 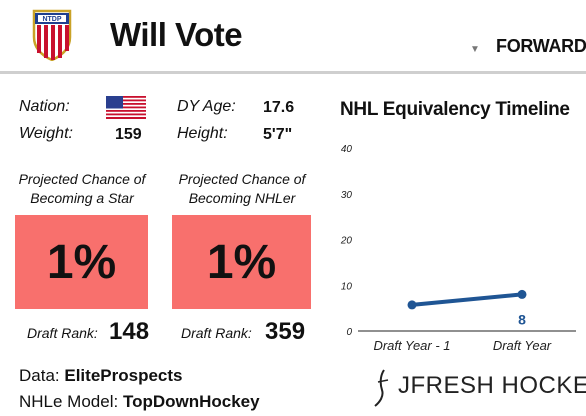 What do you see at coordinates (202, 133) in the screenshot?
I see `height-label: Height:` at bounding box center [202, 133].